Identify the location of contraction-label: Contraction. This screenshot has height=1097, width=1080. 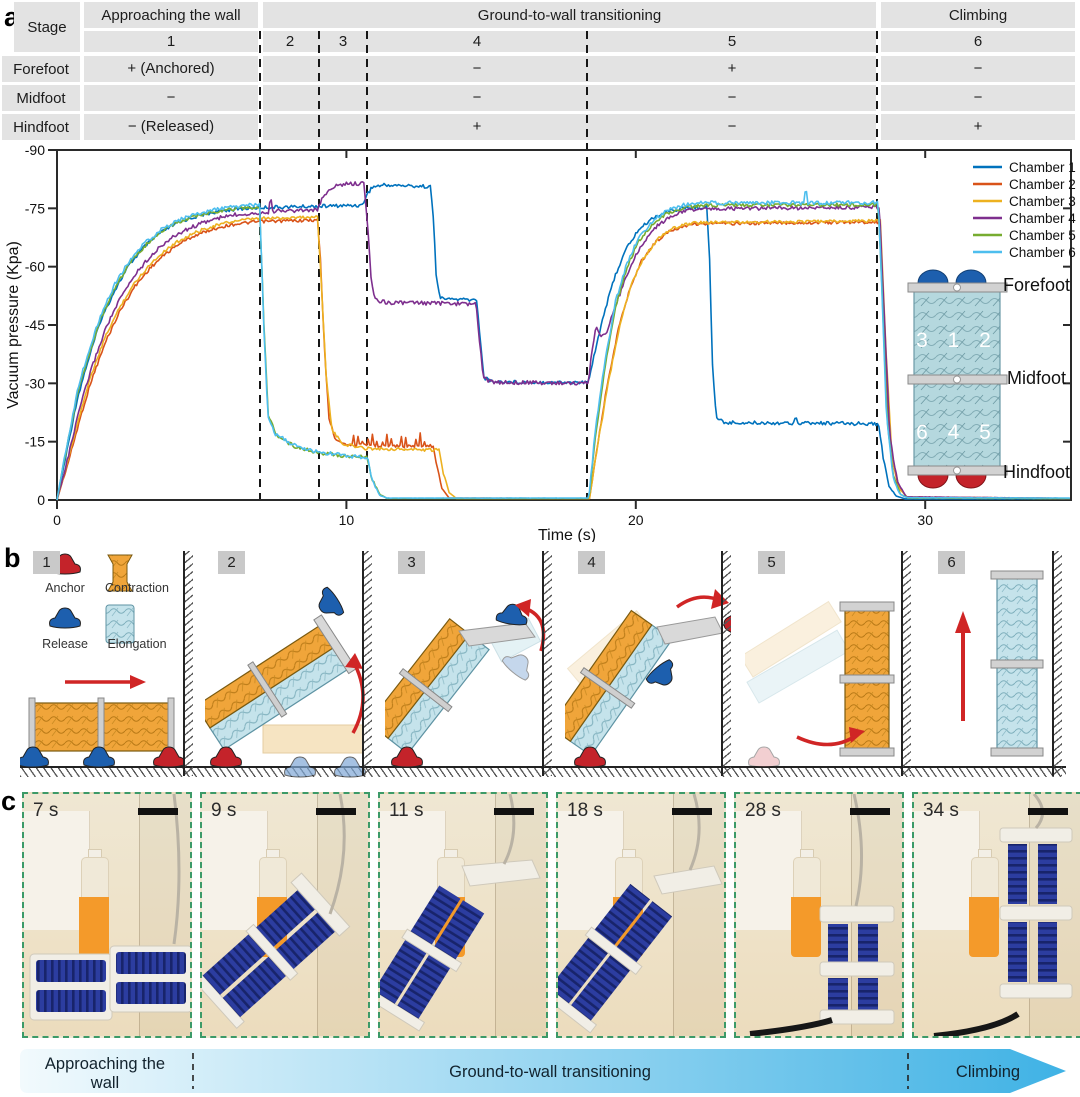
(137, 588).